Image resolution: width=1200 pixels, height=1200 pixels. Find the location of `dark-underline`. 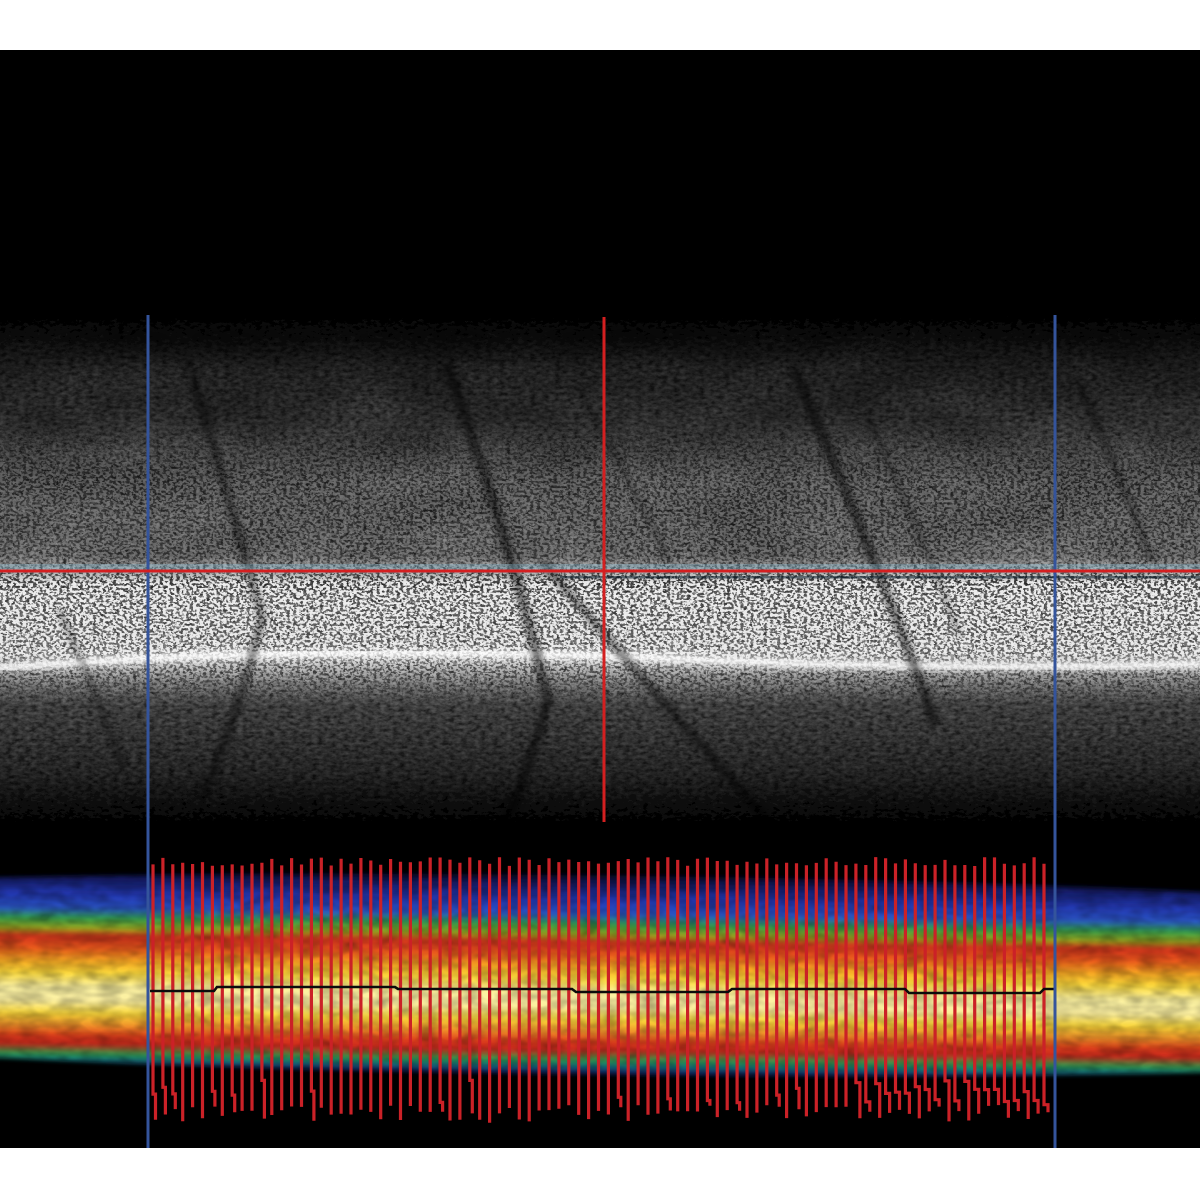

dark-underline is located at coordinates (880, 577).